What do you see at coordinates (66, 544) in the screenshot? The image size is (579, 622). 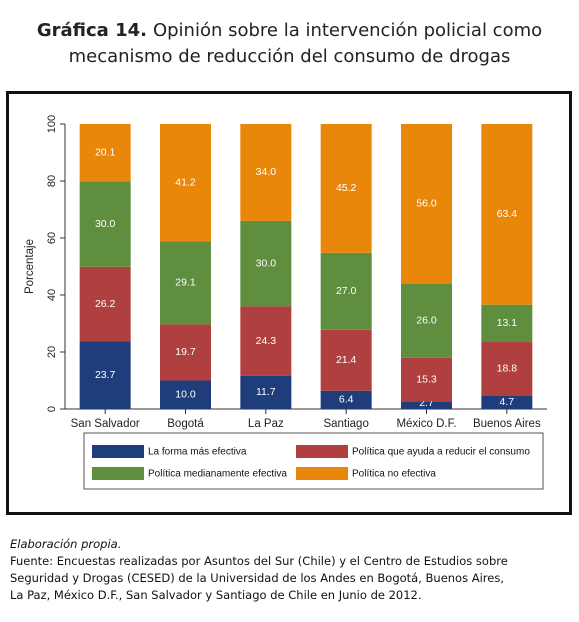 I see `credit-line: Elaboración propia.` at bounding box center [66, 544].